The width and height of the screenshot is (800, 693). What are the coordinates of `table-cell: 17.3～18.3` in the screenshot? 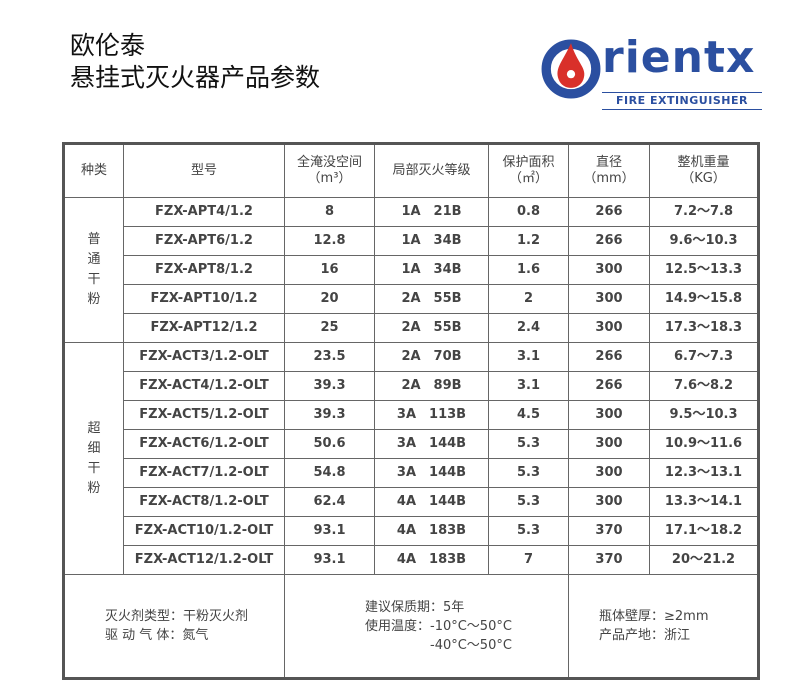 It's located at (704, 328).